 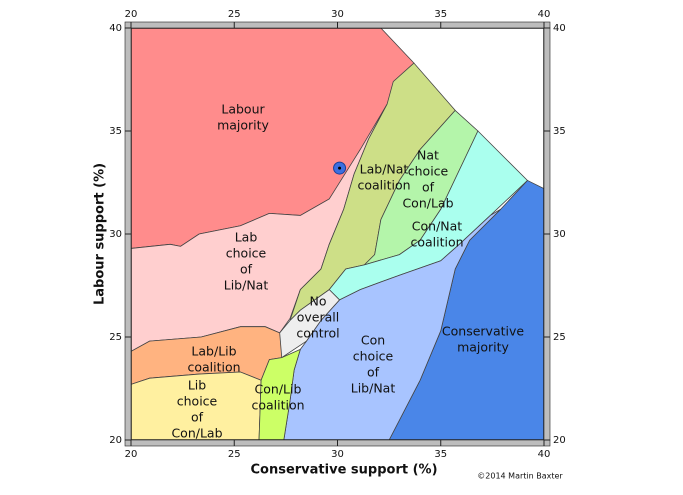 I want to click on region-label: Con/Lib, so click(x=278, y=389).